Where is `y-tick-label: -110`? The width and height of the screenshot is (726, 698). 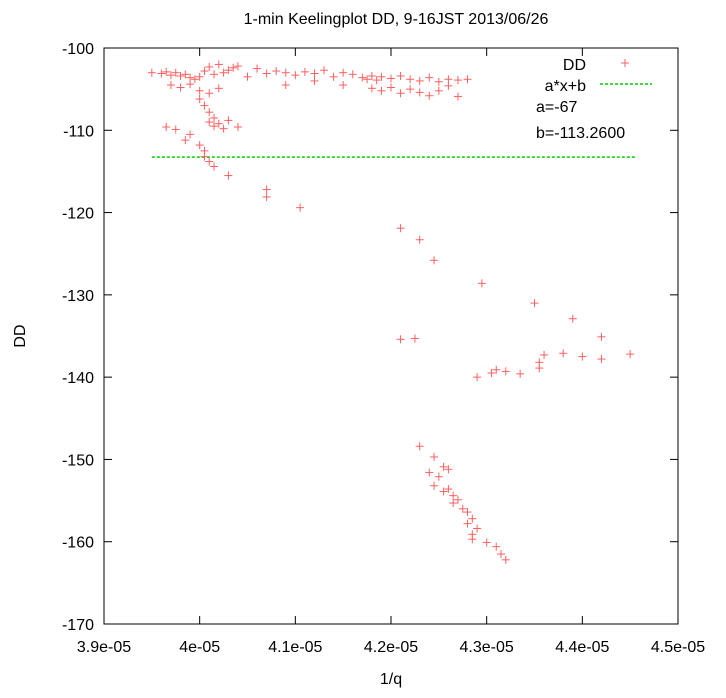 y-tick-label: -110 is located at coordinates (78, 131).